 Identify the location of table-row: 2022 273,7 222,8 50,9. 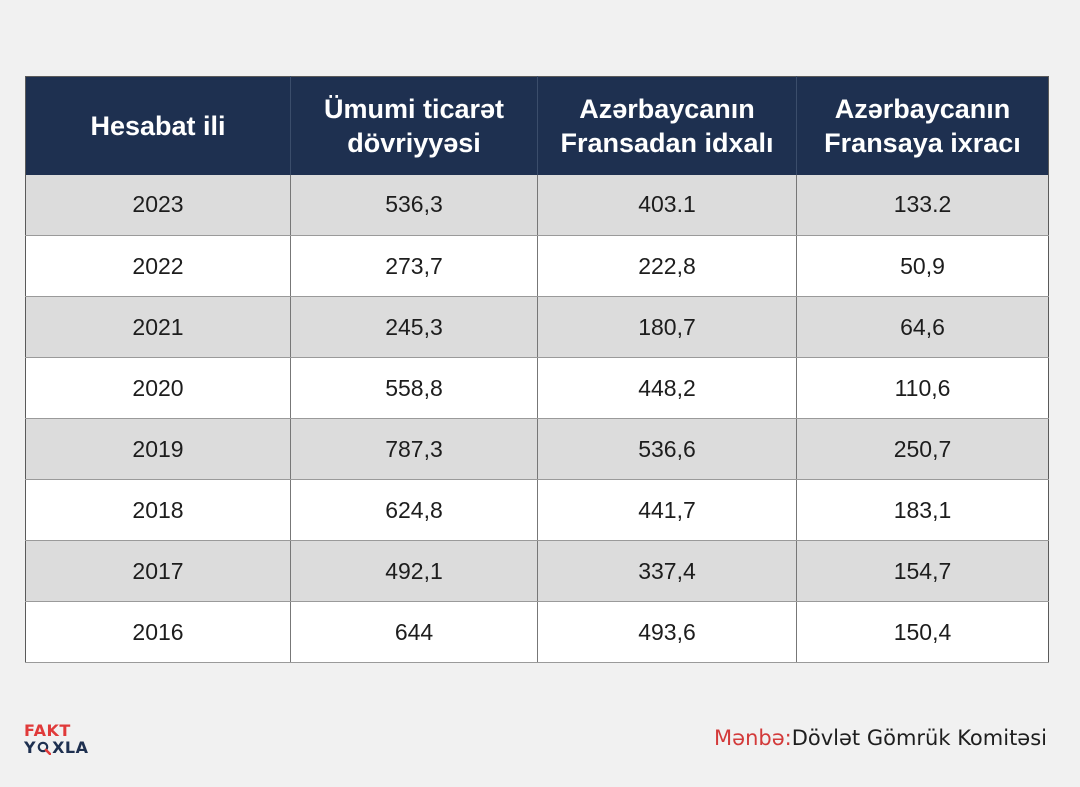
(537, 266).